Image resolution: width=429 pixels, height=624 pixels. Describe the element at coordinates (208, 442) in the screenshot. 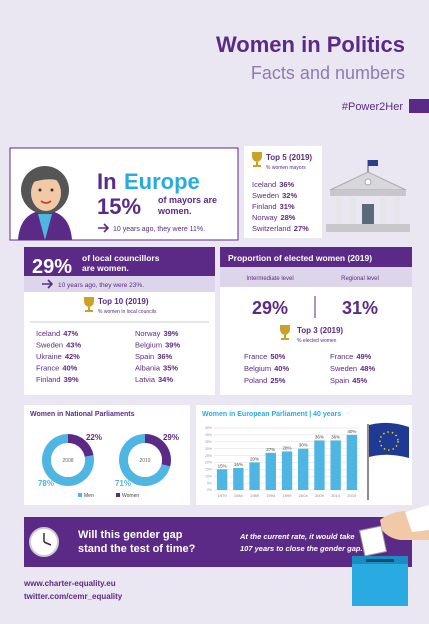

I see `y-tick-label: 35%` at that location.